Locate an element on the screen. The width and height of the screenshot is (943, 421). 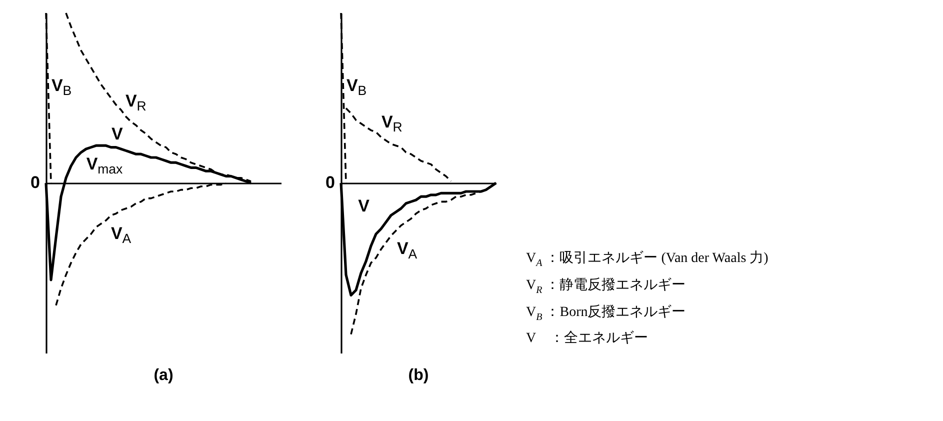
text: V ：全エネルギー is located at coordinates (587, 339).